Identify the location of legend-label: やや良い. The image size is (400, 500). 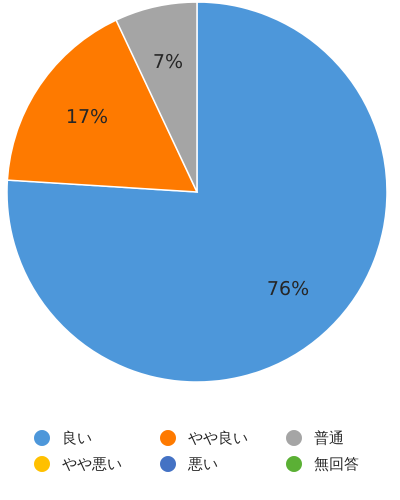
(218, 438).